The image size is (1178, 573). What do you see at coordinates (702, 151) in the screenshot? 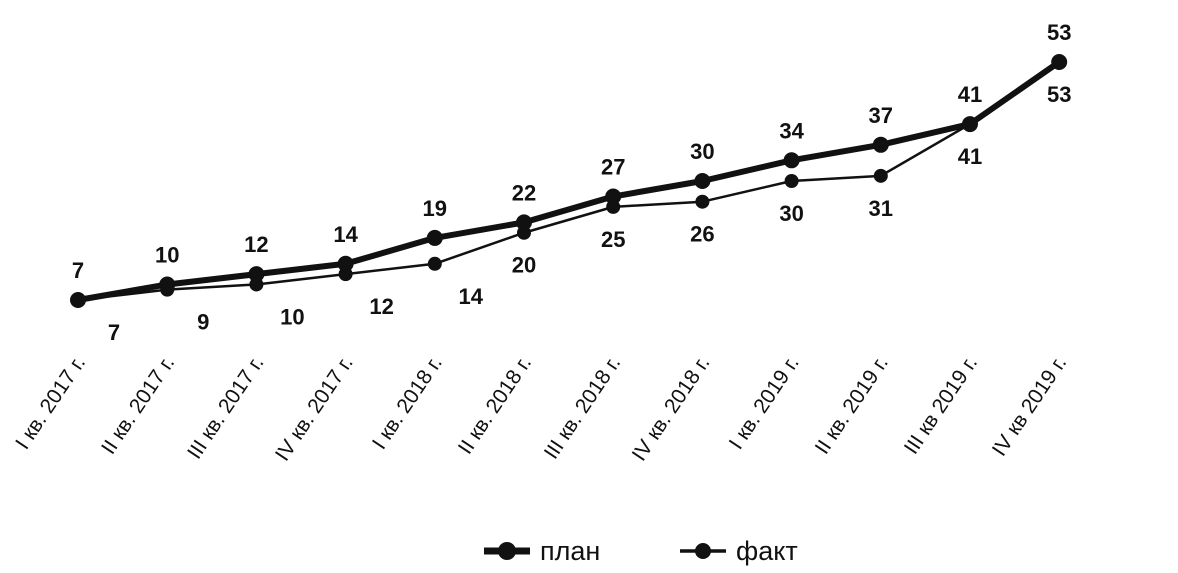
I see `data-label-plan: 30` at bounding box center [702, 151].